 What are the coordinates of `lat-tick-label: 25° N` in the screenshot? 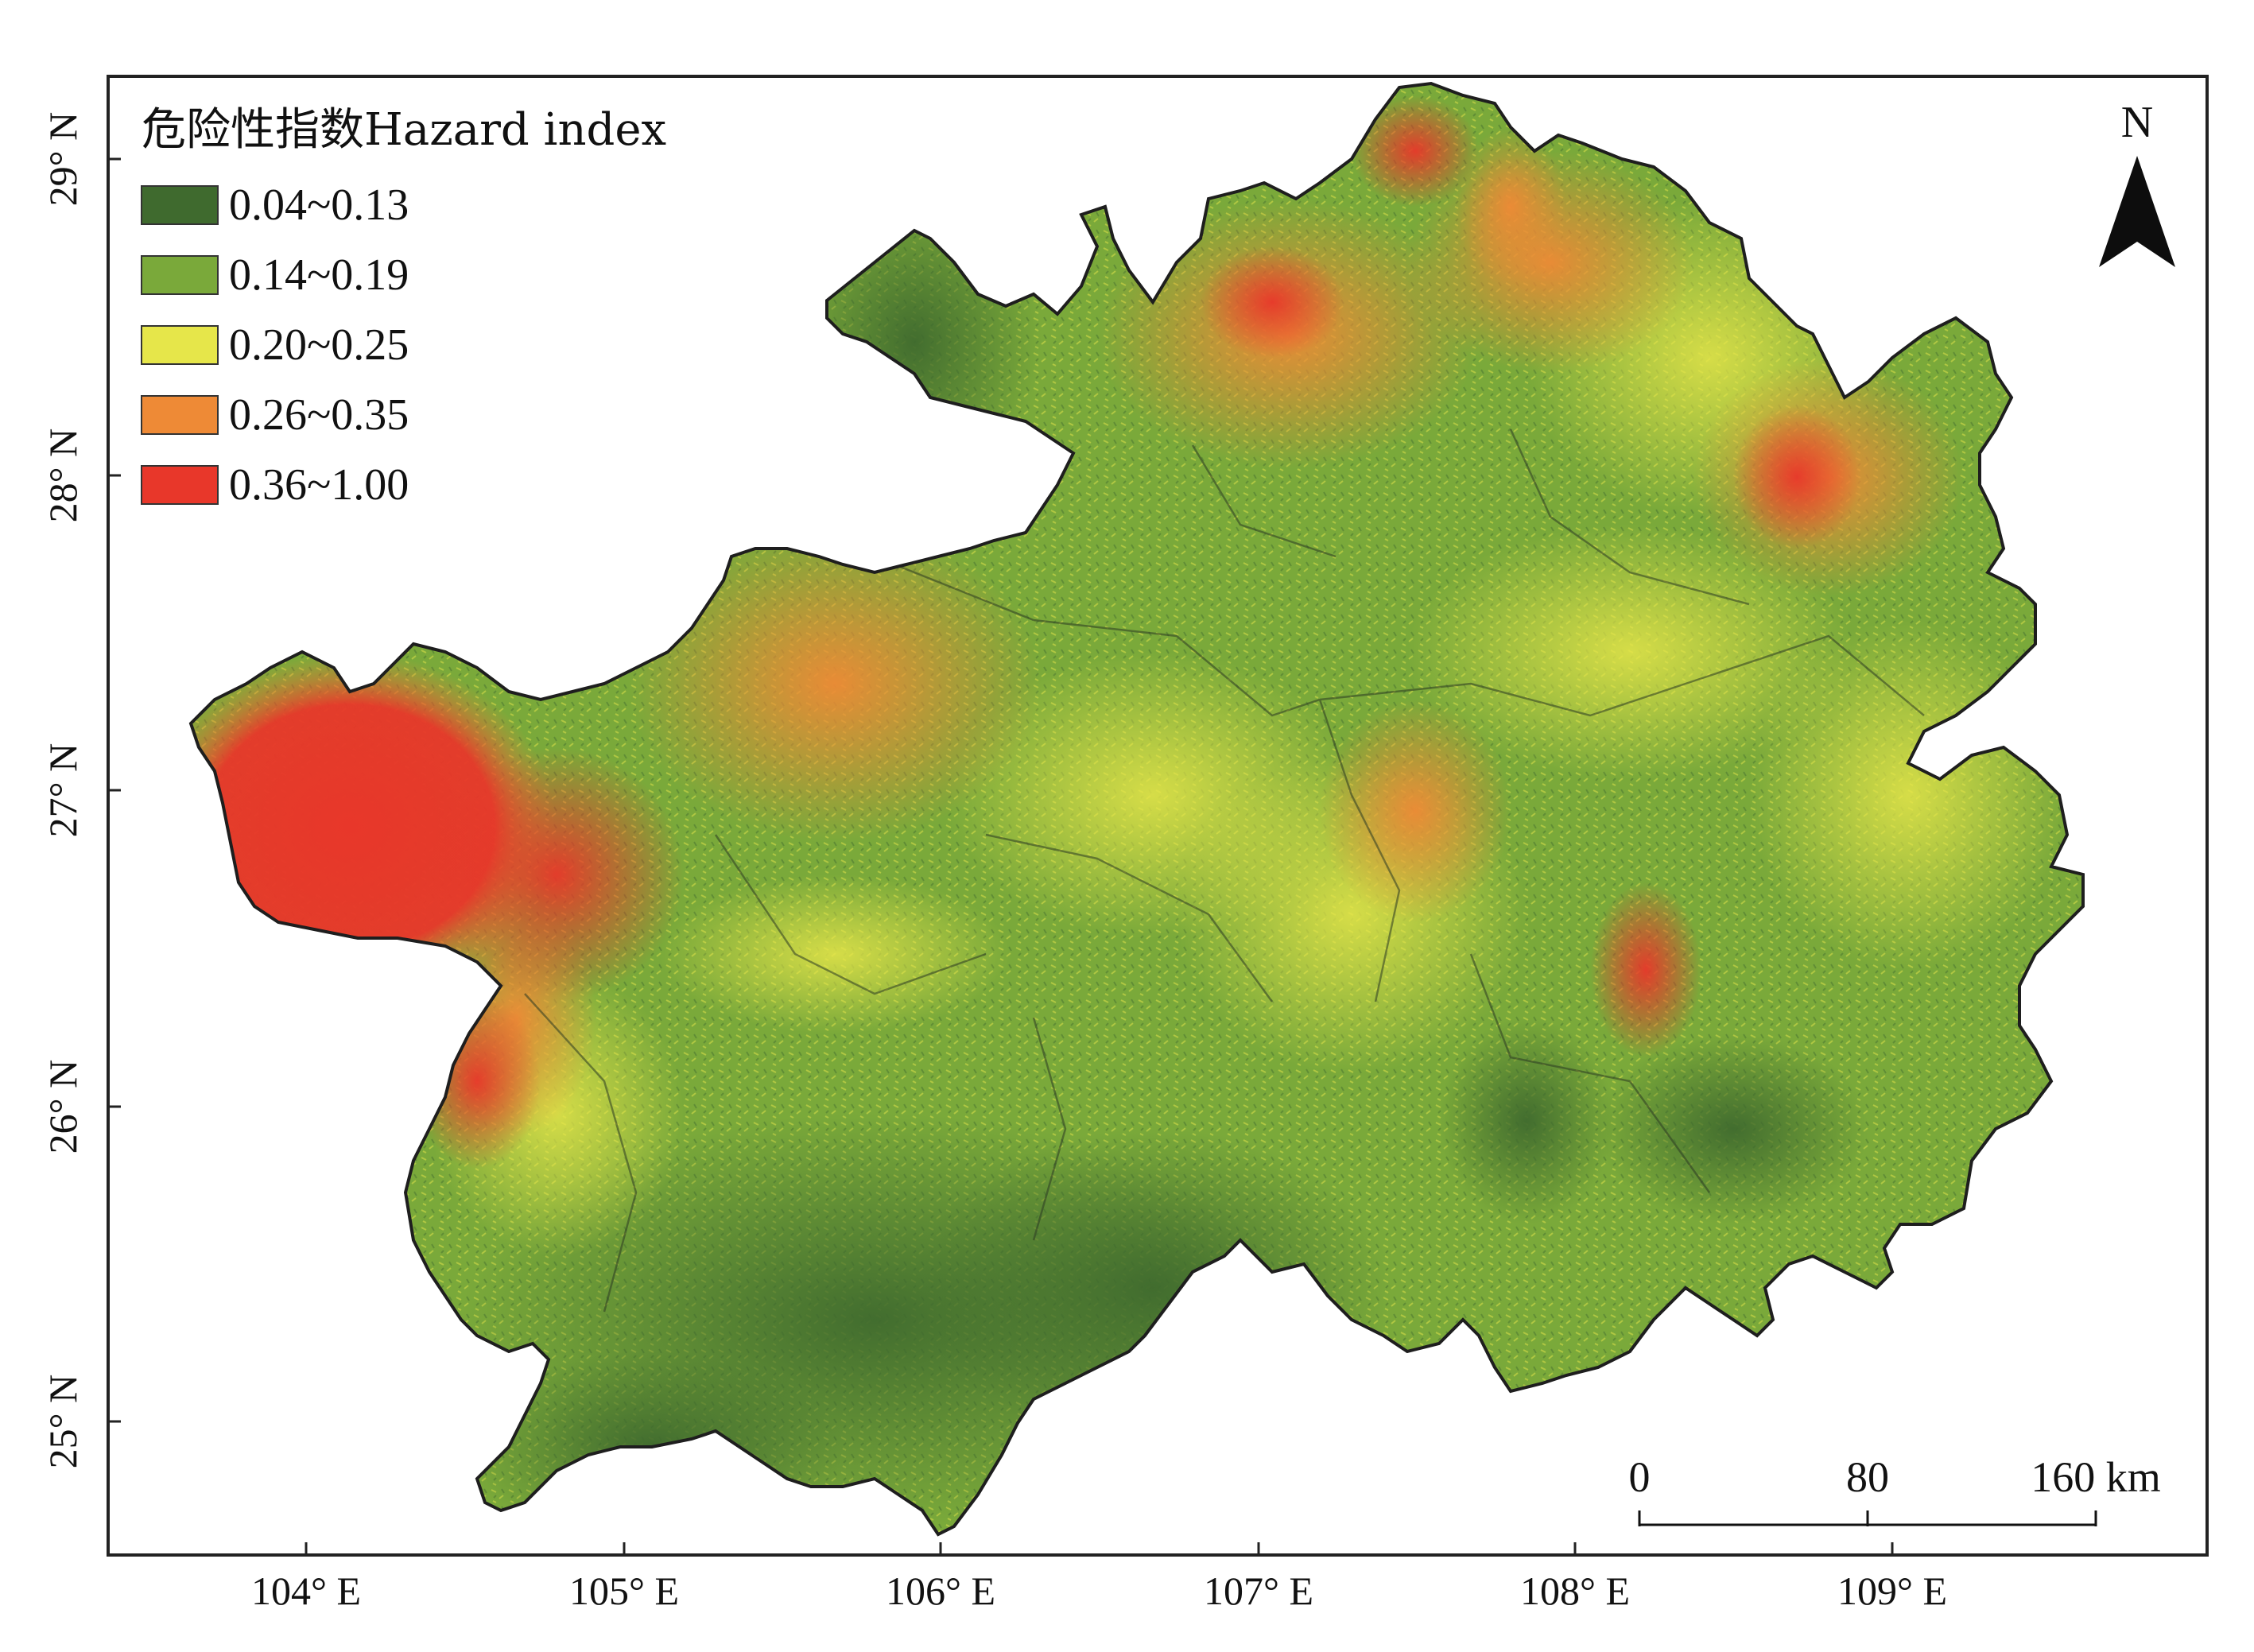 It's located at (63, 1422).